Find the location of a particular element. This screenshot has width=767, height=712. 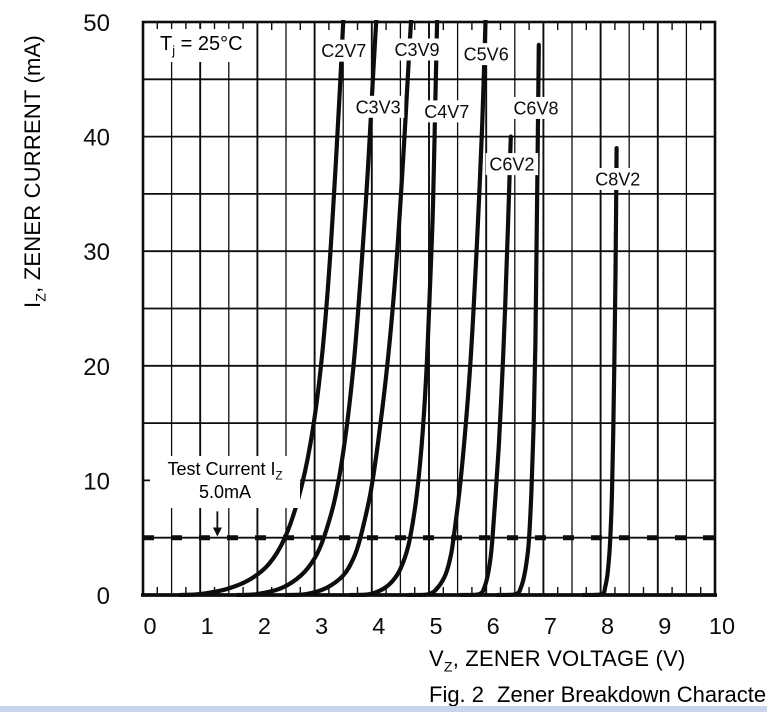

tj-pre: T is located at coordinates (166, 44).